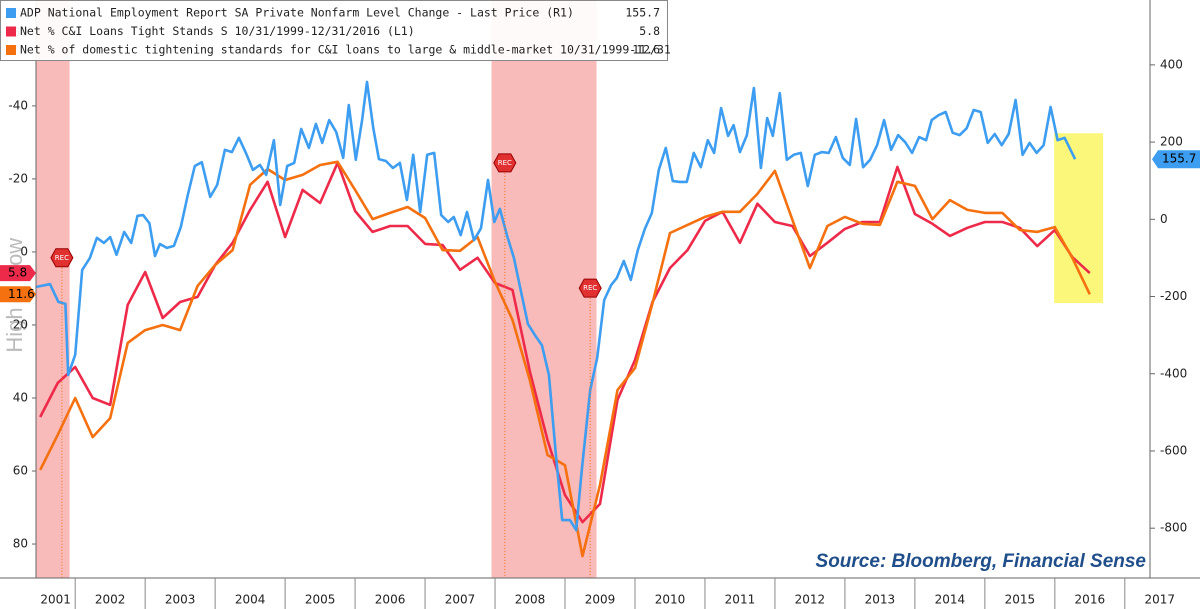 This screenshot has width=1200, height=609. I want to click on x-tick-label: 2005, so click(320, 600).